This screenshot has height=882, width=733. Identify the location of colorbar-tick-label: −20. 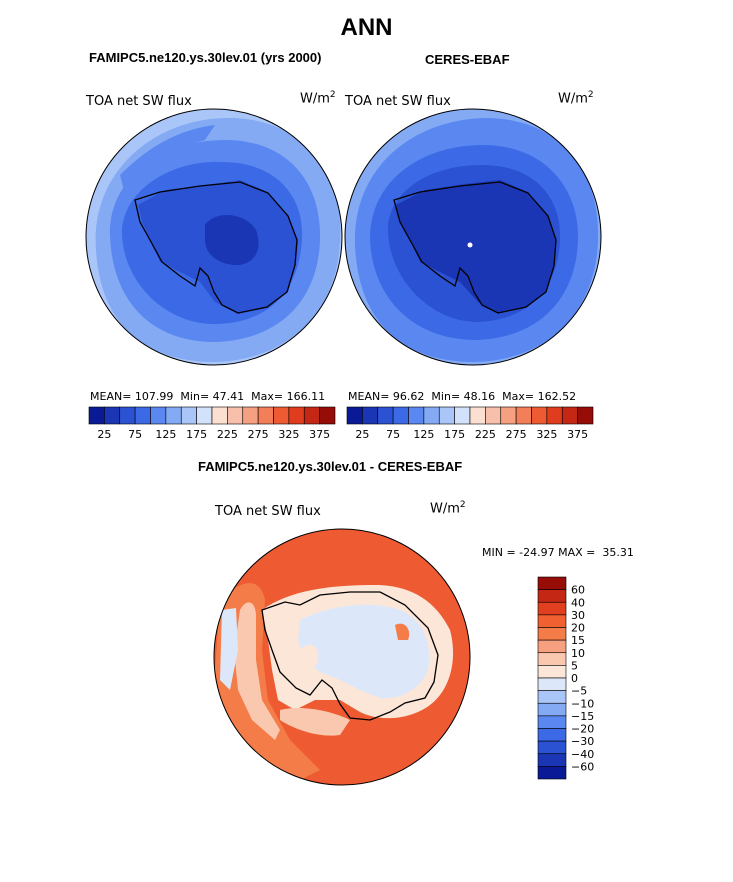
(582, 729).